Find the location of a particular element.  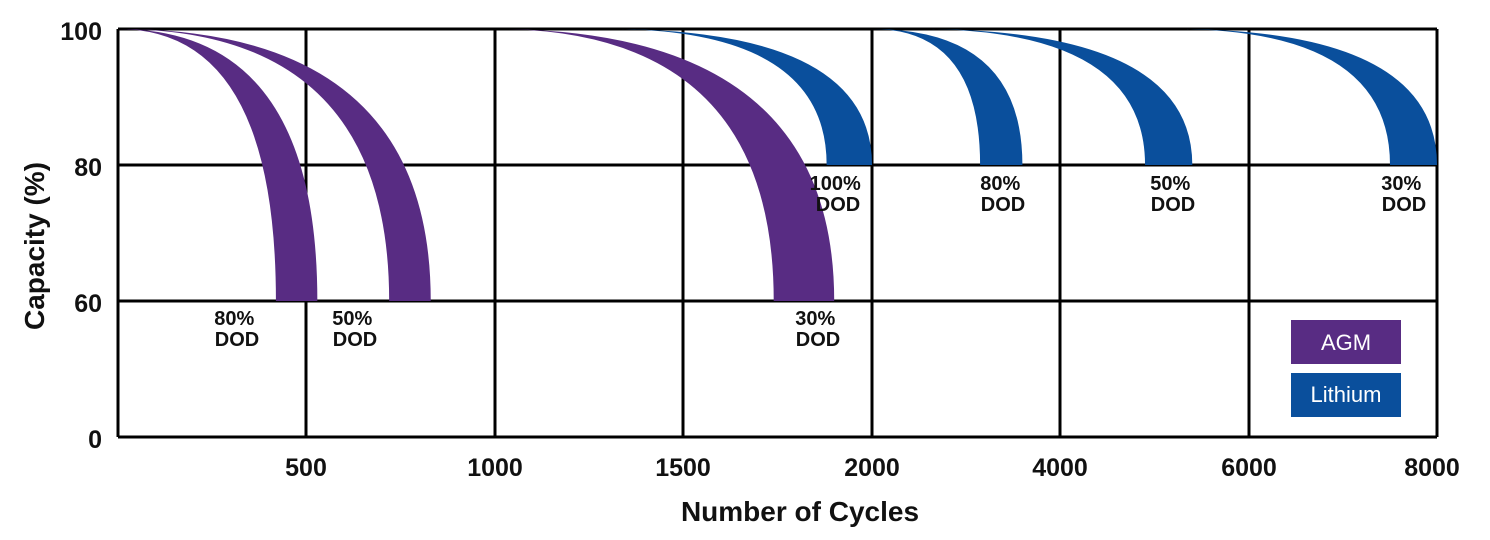

dod-label-lithium-80: 80% DOD is located at coordinates (1003, 194).